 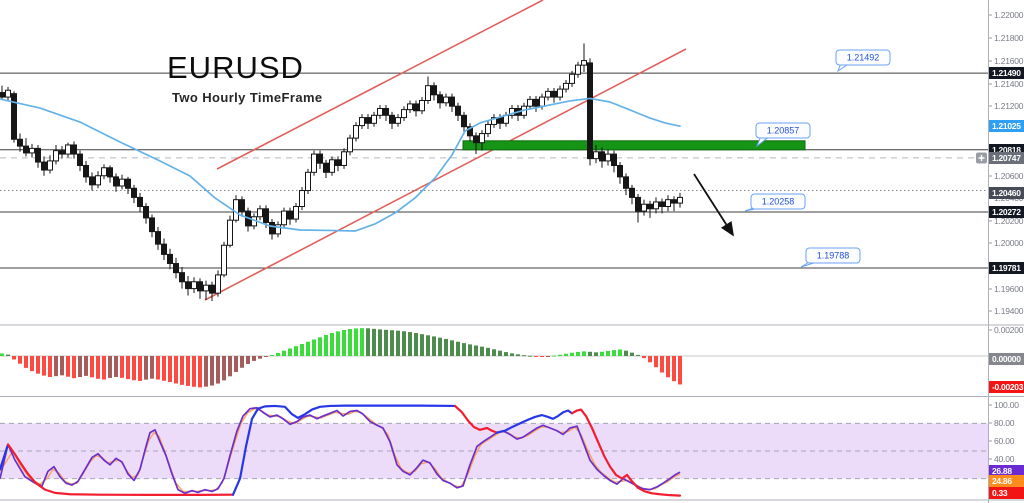 I want to click on price-tag-26.88: 26.88, so click(x=1006, y=471).